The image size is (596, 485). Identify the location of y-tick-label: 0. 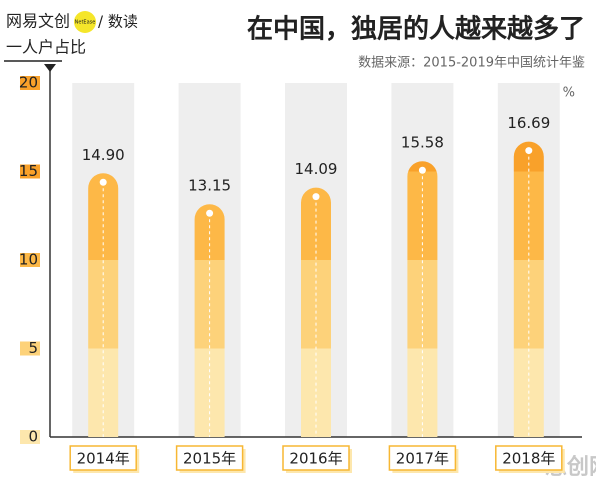
(33, 437).